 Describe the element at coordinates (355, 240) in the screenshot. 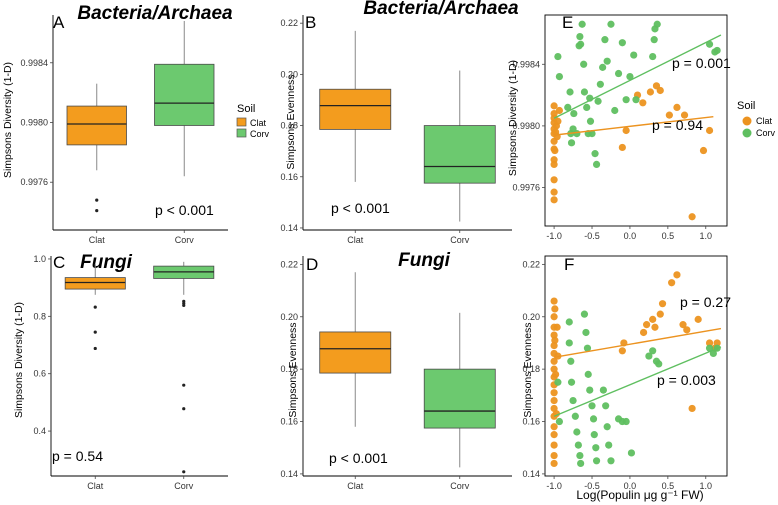

I see `x-tick-label: Clat` at that location.